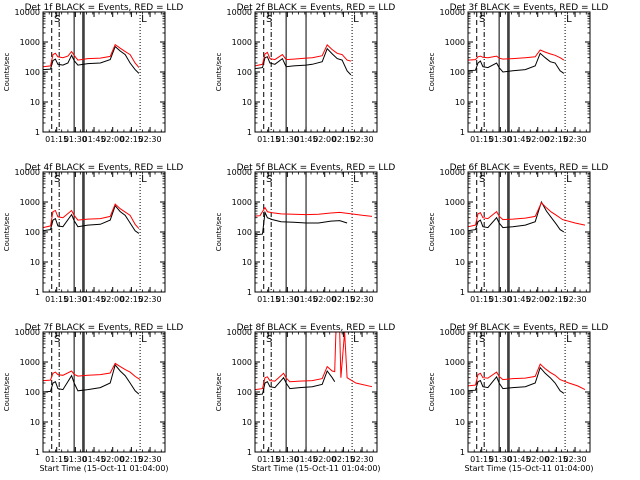 This screenshot has width=640, height=480. What do you see at coordinates (104, 328) in the screenshot?
I see `panel-title: Det 7f BLACK = Events, RED = LLD` at bounding box center [104, 328].